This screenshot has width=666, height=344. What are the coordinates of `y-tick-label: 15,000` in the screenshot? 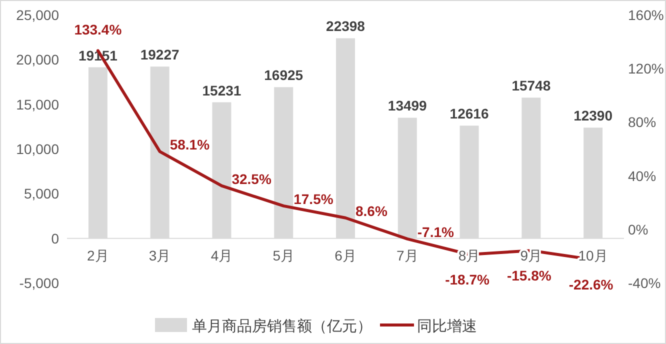 It's located at (38, 104).